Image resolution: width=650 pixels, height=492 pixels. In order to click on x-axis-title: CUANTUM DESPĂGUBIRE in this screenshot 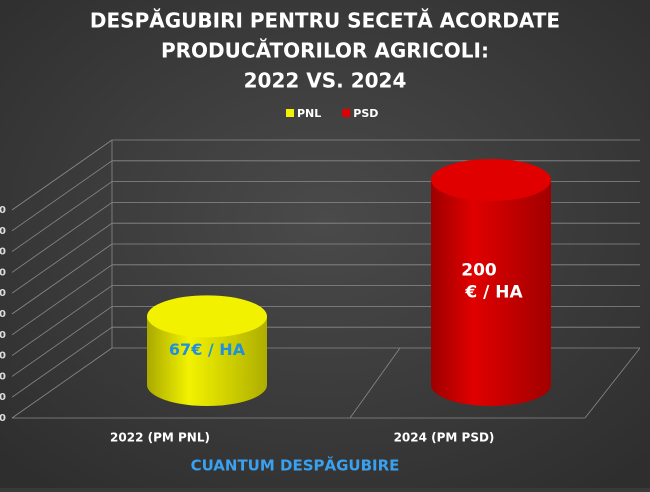, I will do `click(295, 465)`.